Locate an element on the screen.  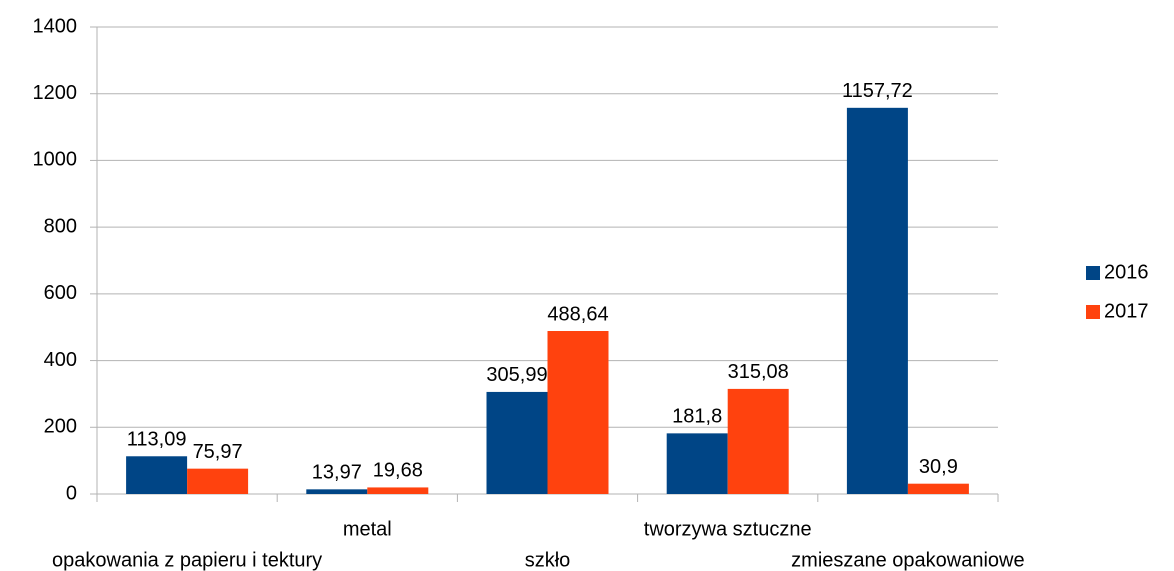
y-tick-label: 1400 is located at coordinates (55, 26).